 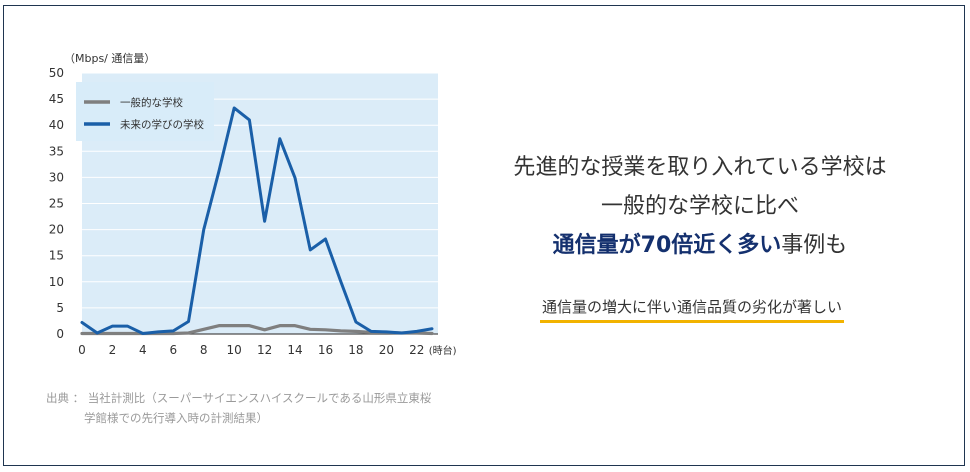 I want to click on legend-box, so click(x=145, y=111).